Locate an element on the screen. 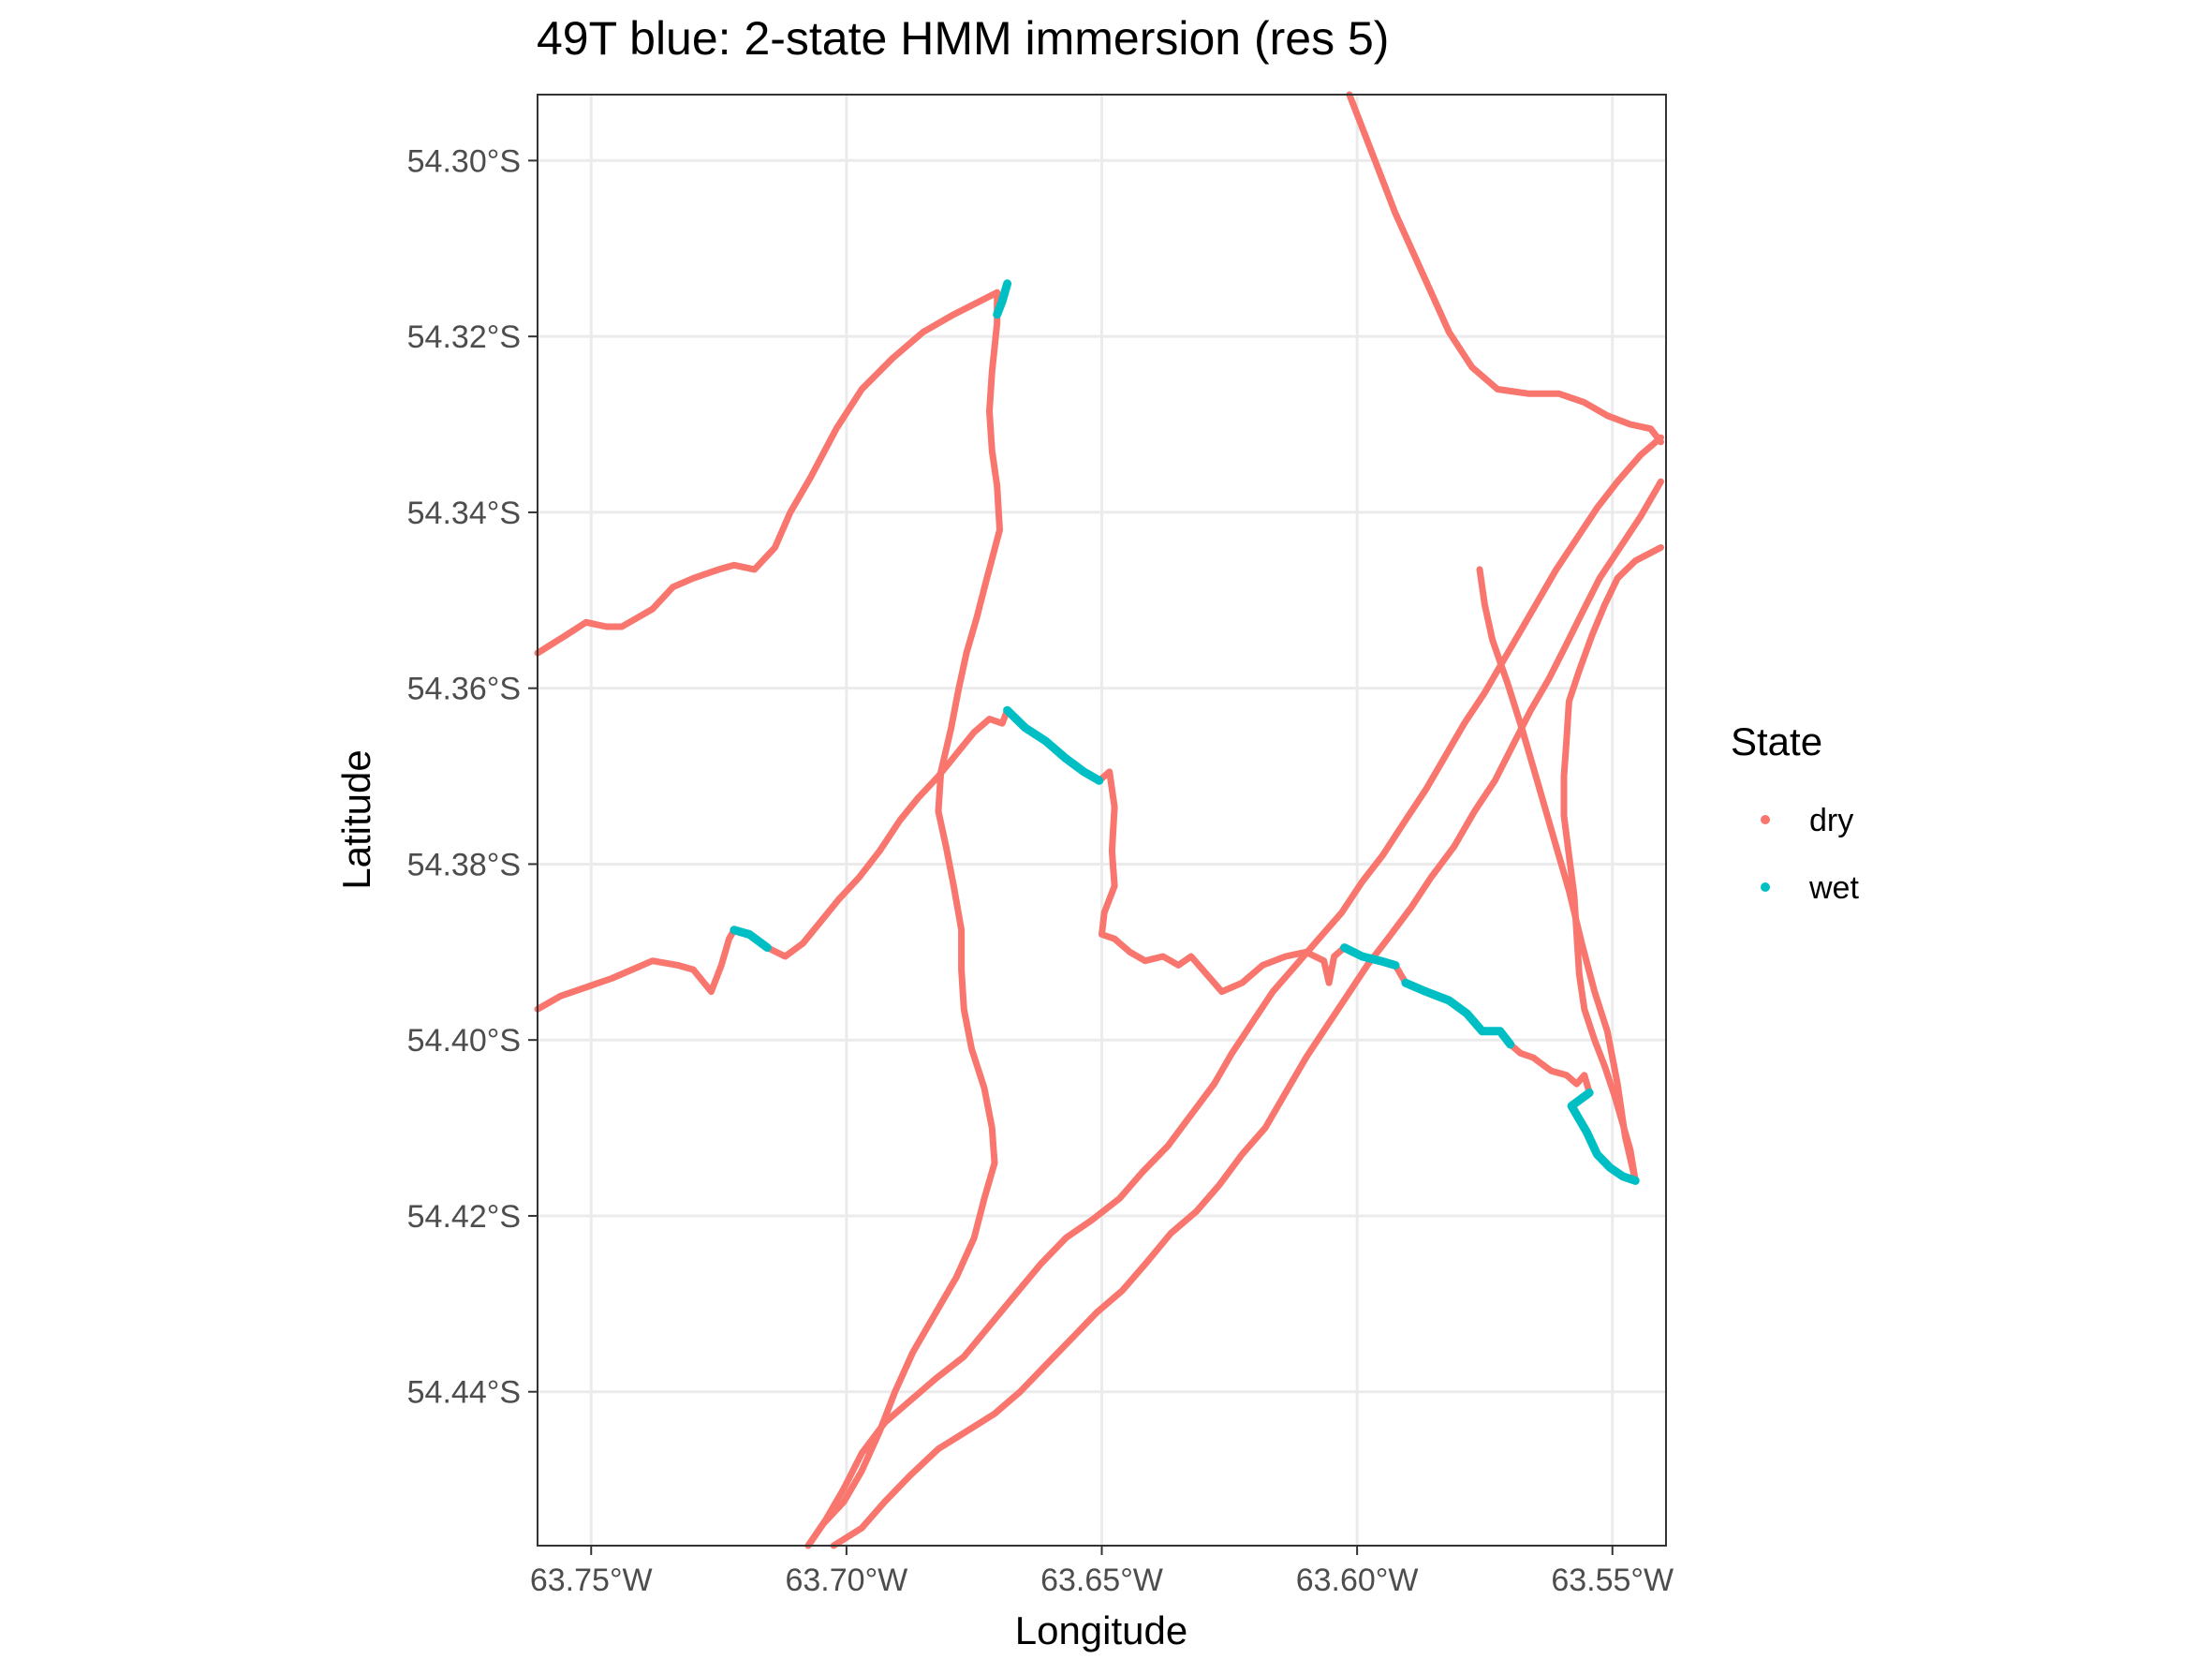  y-tick-label-6: 54.42°S is located at coordinates (464, 1217).